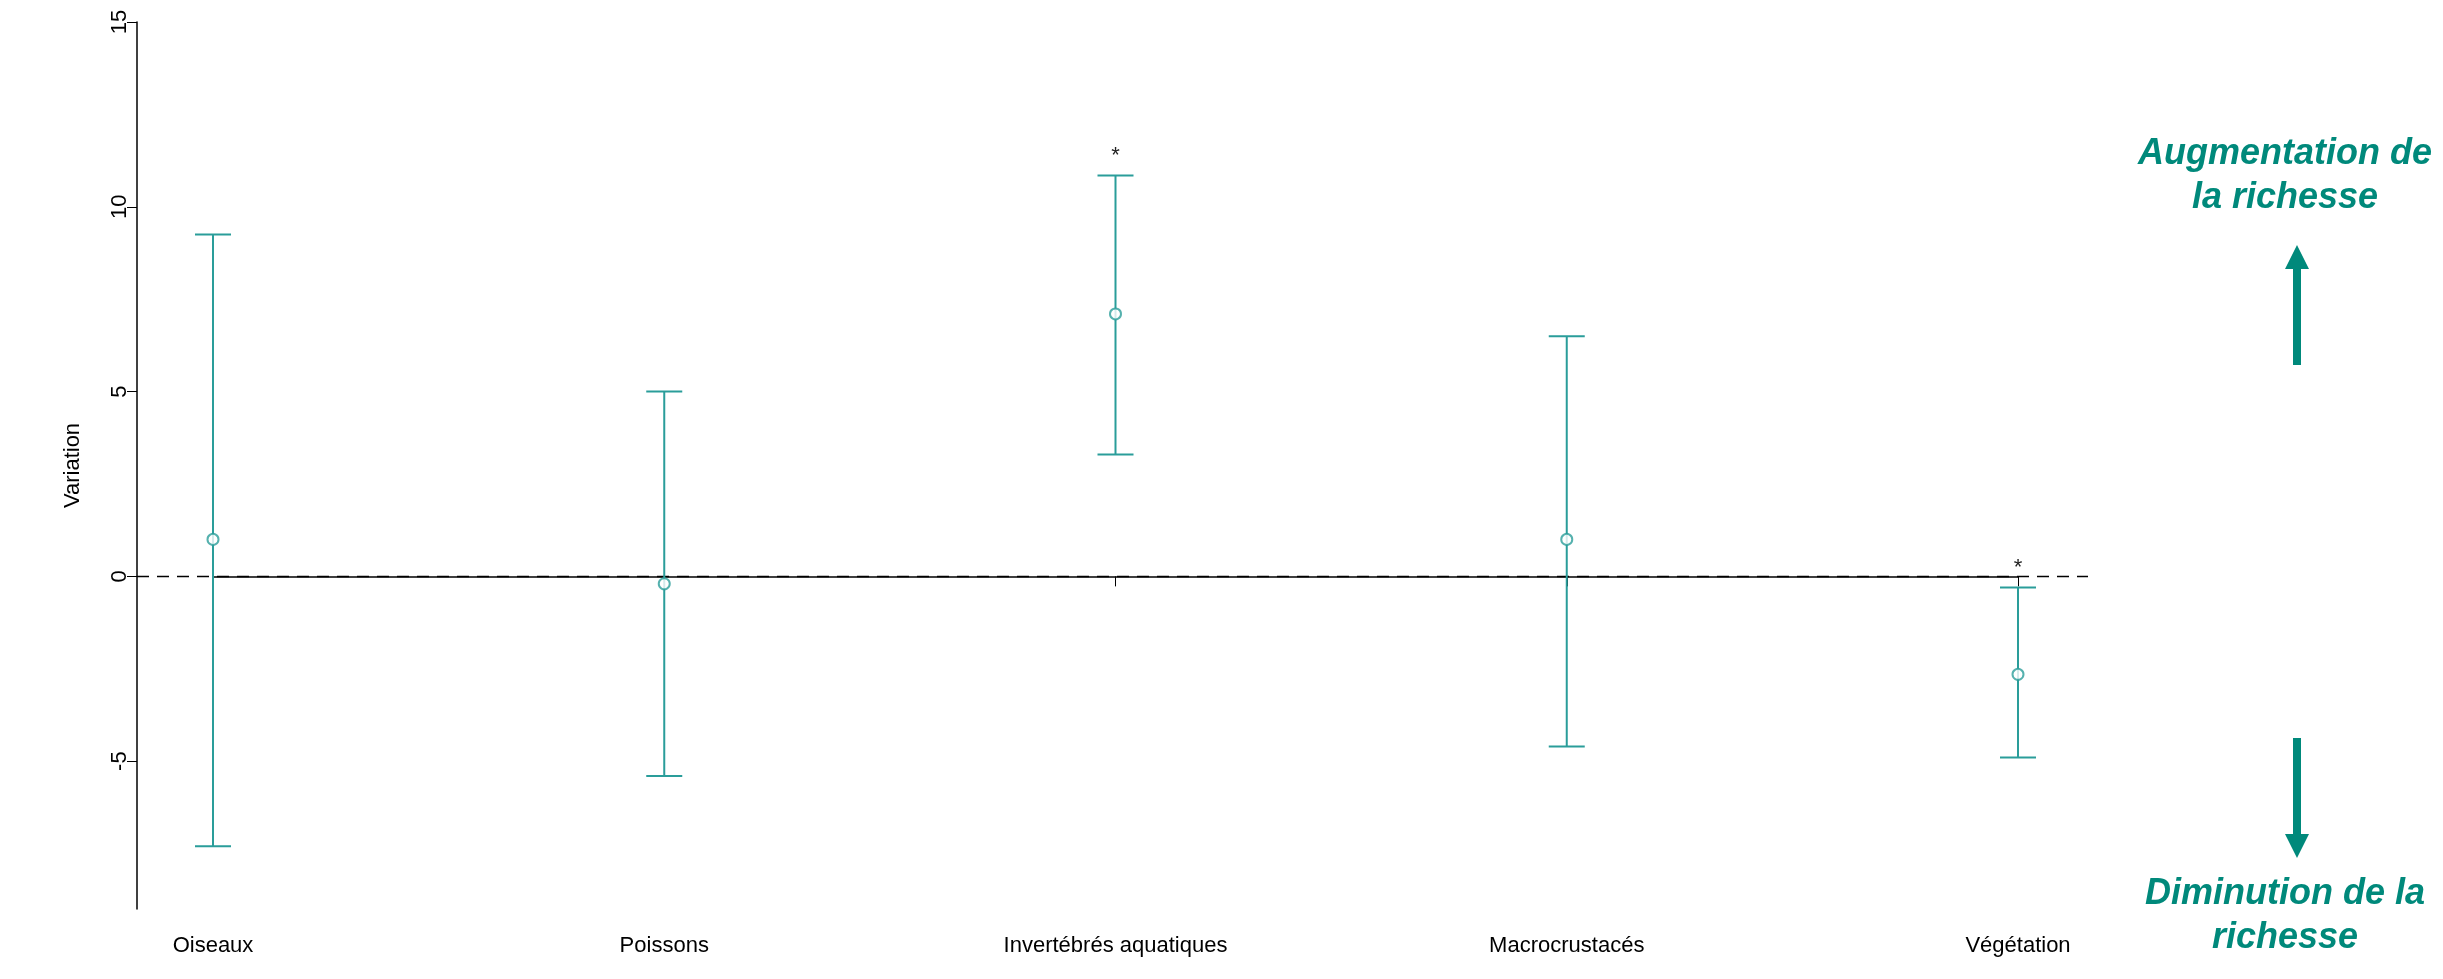 The width and height of the screenshot is (2443, 979). What do you see at coordinates (118, 391) in the screenshot?
I see `y-tick-label: 5` at bounding box center [118, 391].